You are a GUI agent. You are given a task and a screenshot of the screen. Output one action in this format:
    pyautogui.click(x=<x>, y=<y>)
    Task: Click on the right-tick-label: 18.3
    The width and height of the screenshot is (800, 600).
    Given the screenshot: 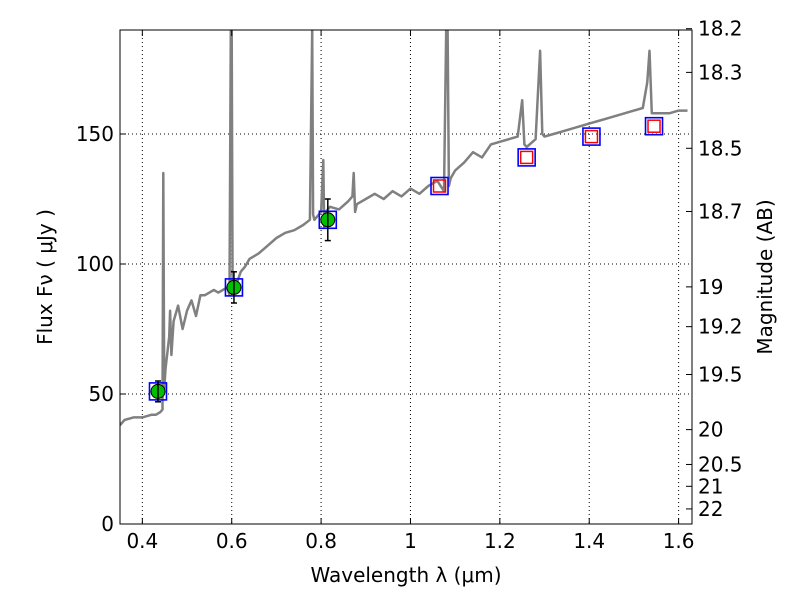 What is the action you would take?
    pyautogui.click(x=720, y=72)
    